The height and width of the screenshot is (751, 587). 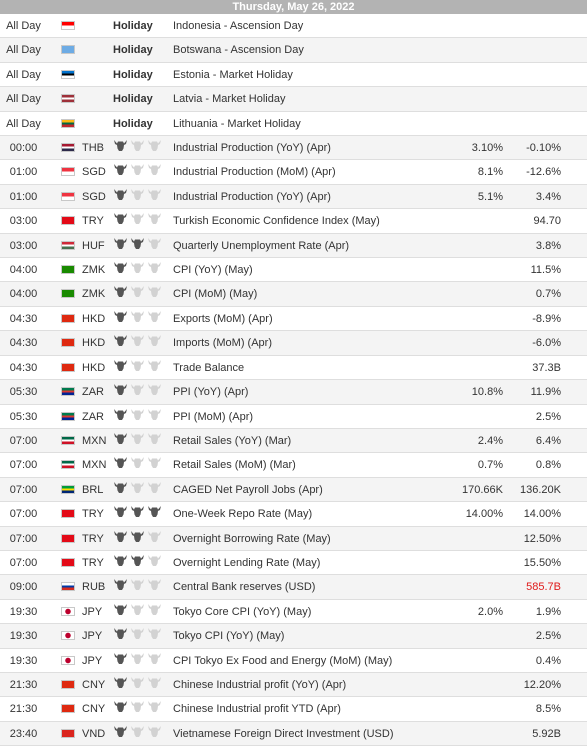 What do you see at coordinates (276, 221) in the screenshot?
I see `event-name: Turkish Economic Confidence Index (May)` at bounding box center [276, 221].